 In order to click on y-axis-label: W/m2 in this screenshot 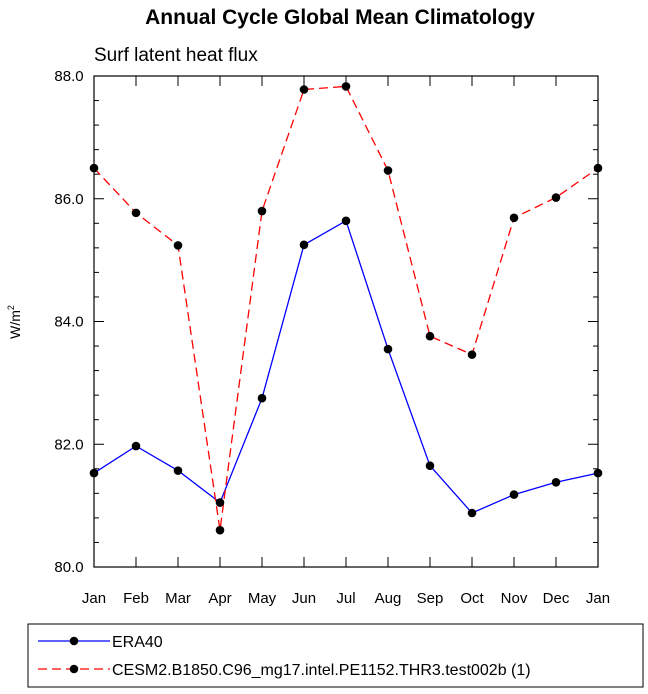, I will do `click(14, 322)`.